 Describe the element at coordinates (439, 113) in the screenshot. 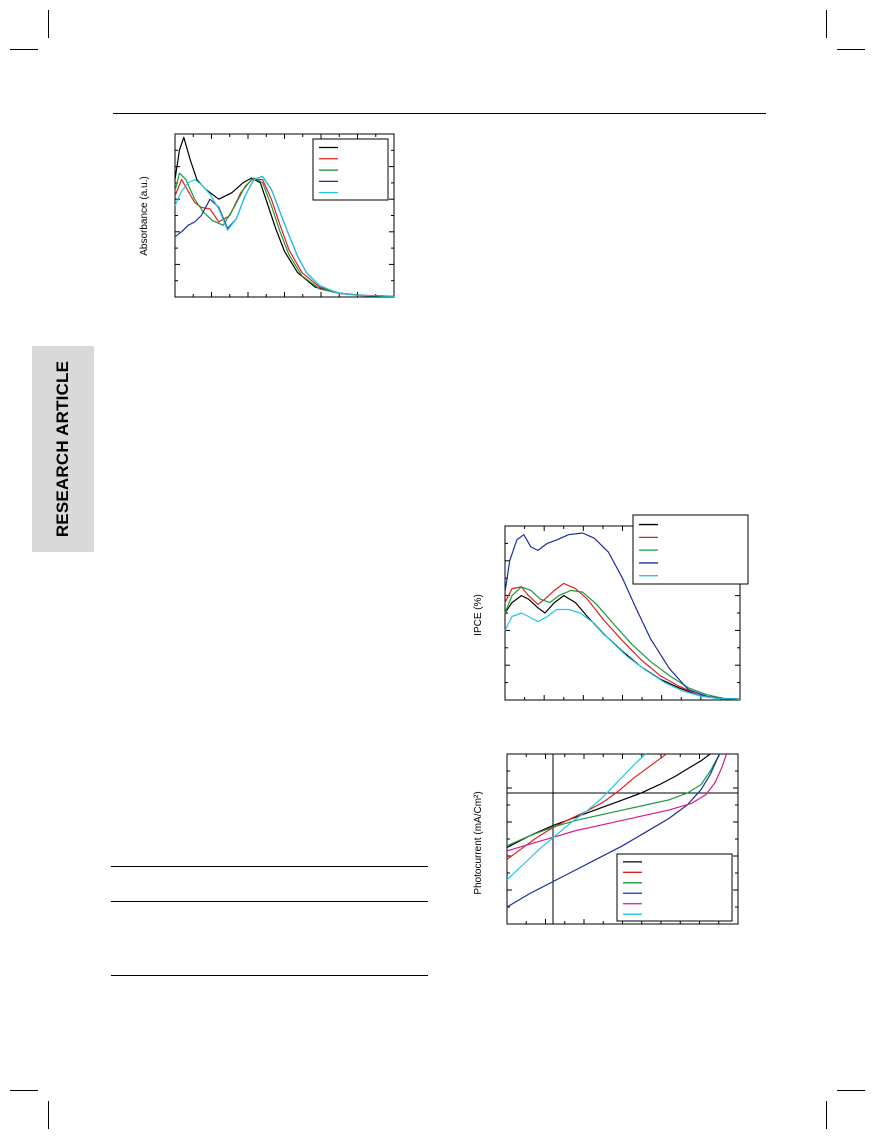

I see `header-rule` at that location.